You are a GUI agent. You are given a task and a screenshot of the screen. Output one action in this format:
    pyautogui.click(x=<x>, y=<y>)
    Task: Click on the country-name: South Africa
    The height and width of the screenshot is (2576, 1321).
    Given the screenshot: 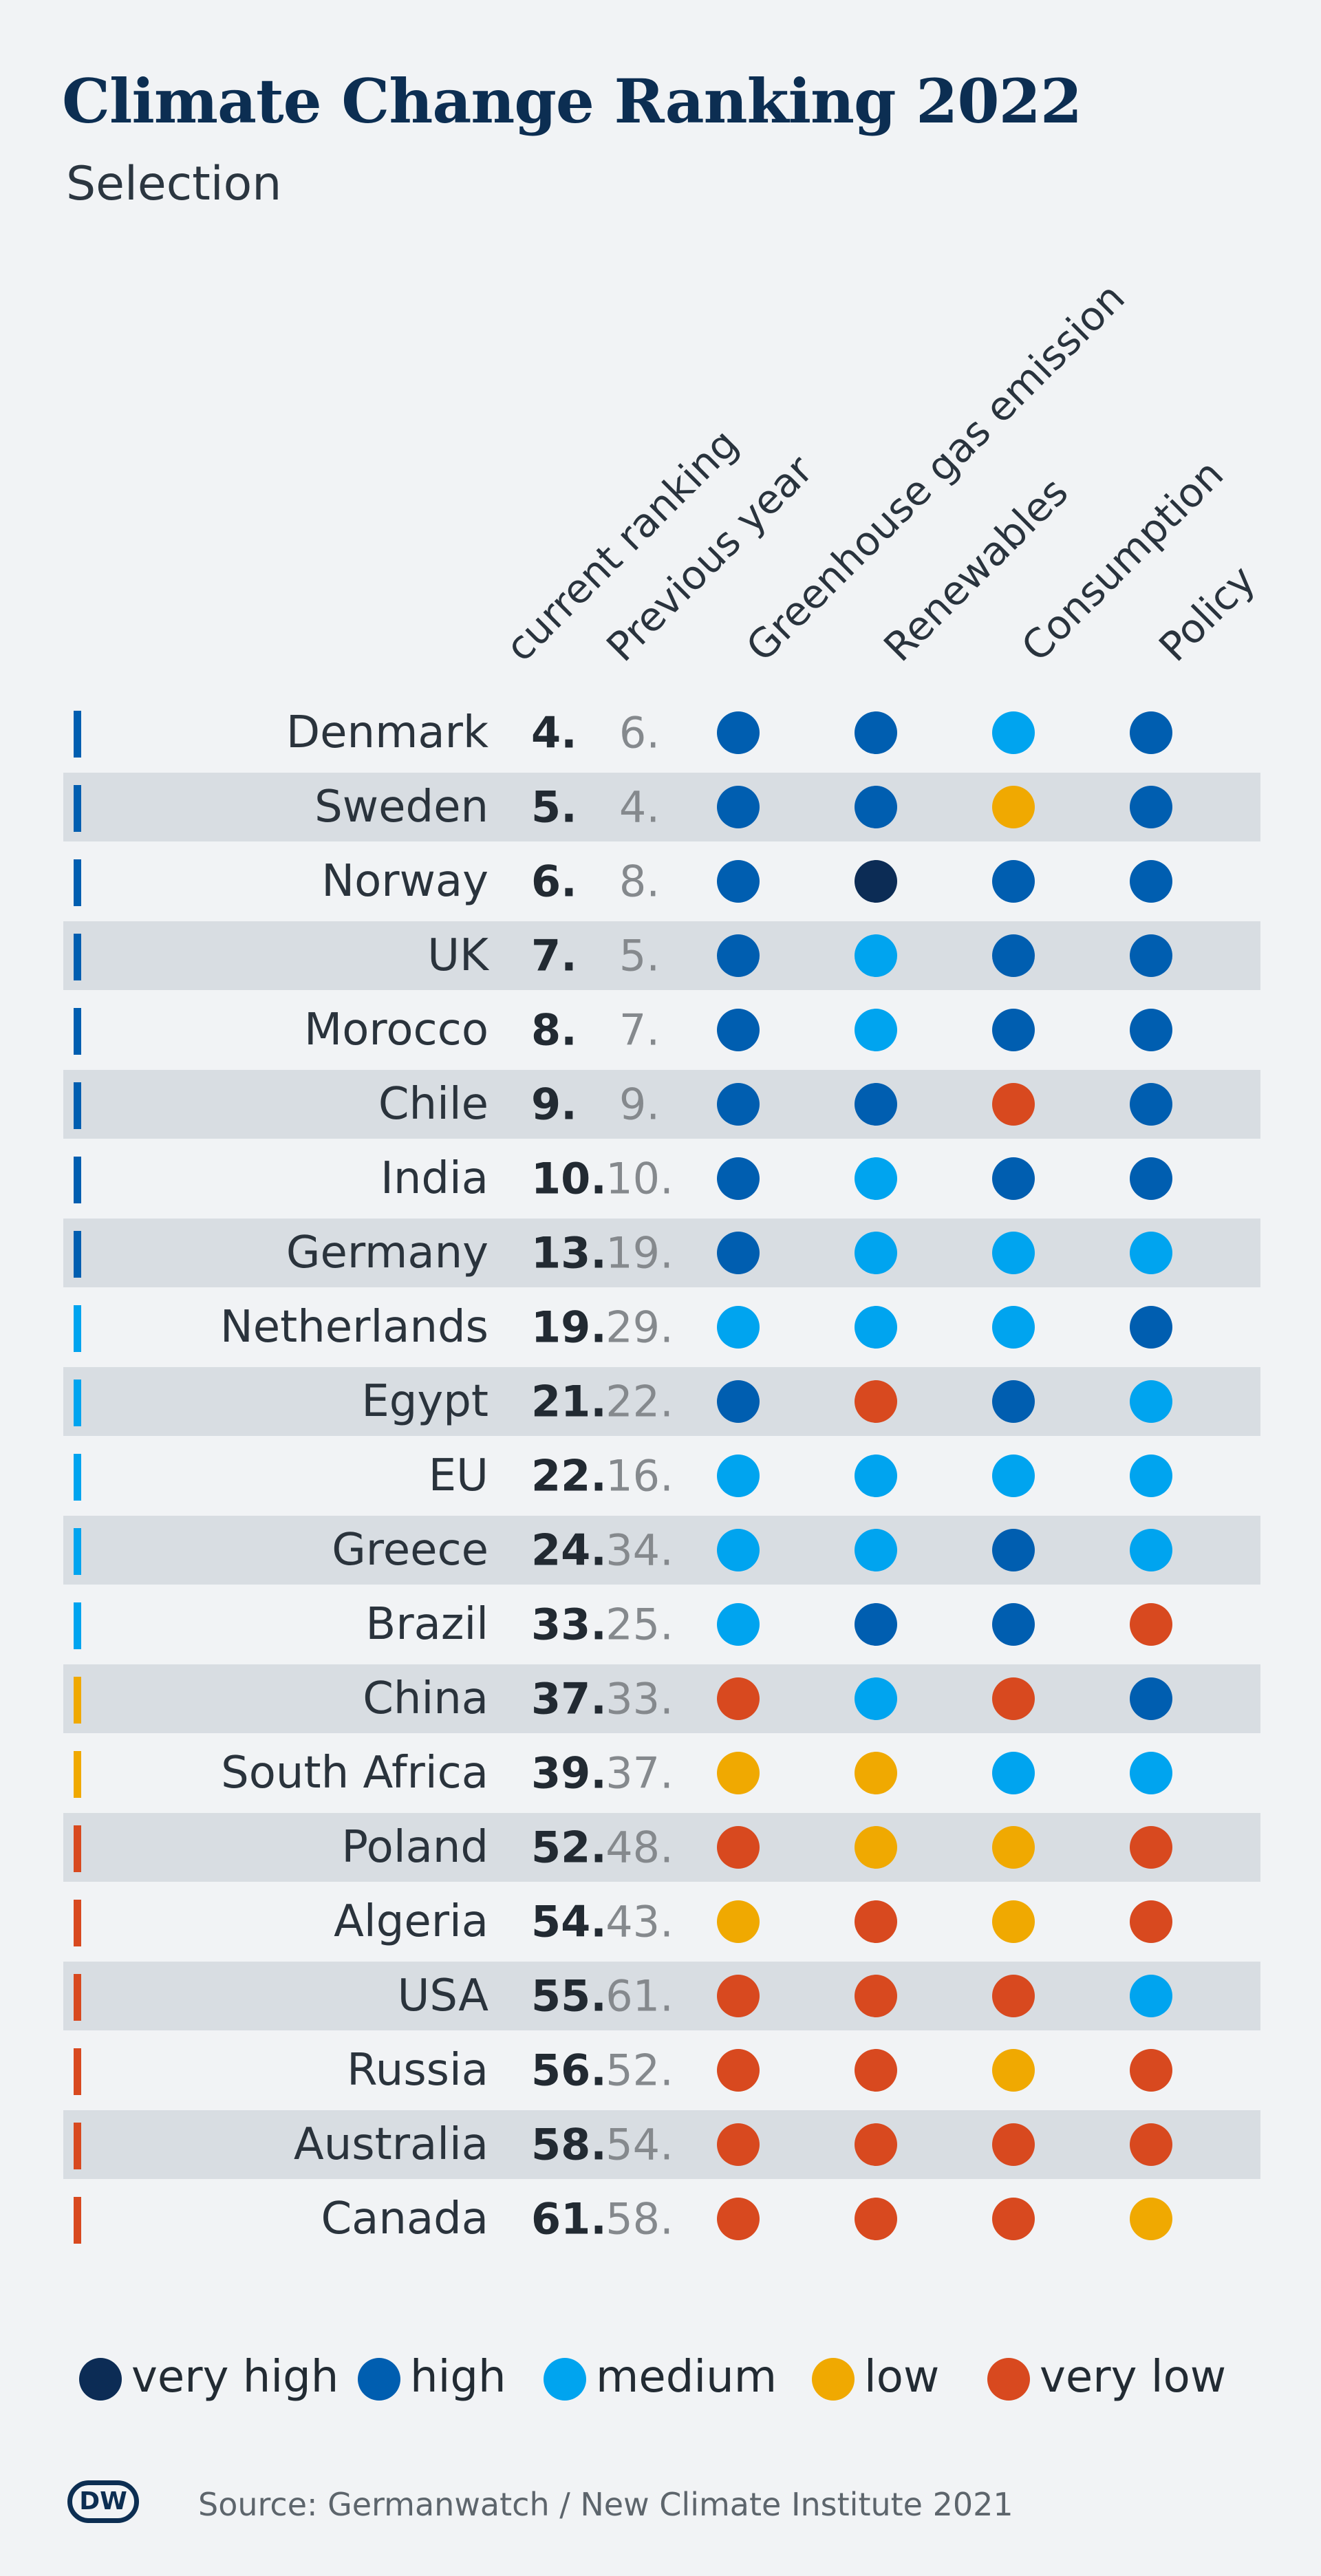 What is the action you would take?
    pyautogui.click(x=354, y=1773)
    